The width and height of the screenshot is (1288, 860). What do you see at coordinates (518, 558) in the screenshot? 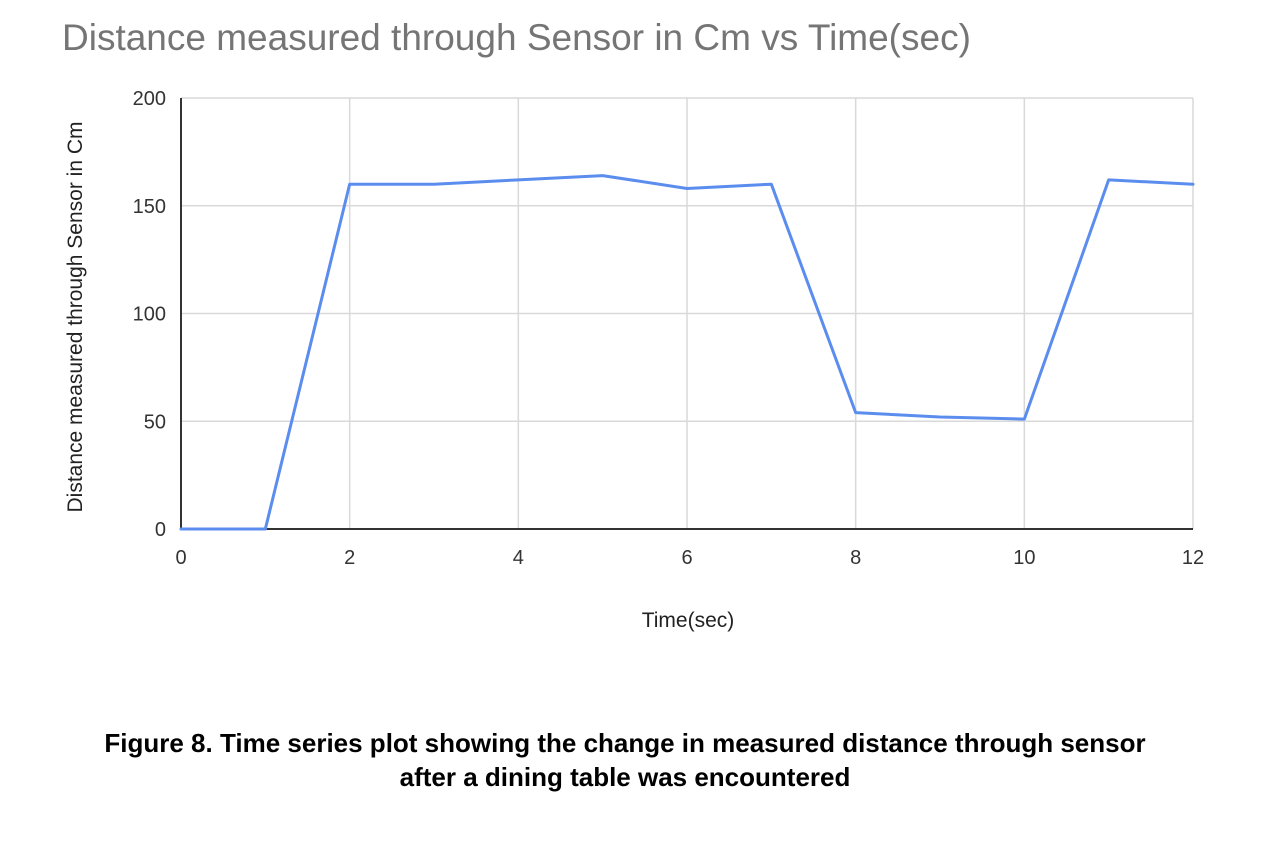
I see `x-tick-label: 4` at bounding box center [518, 558].